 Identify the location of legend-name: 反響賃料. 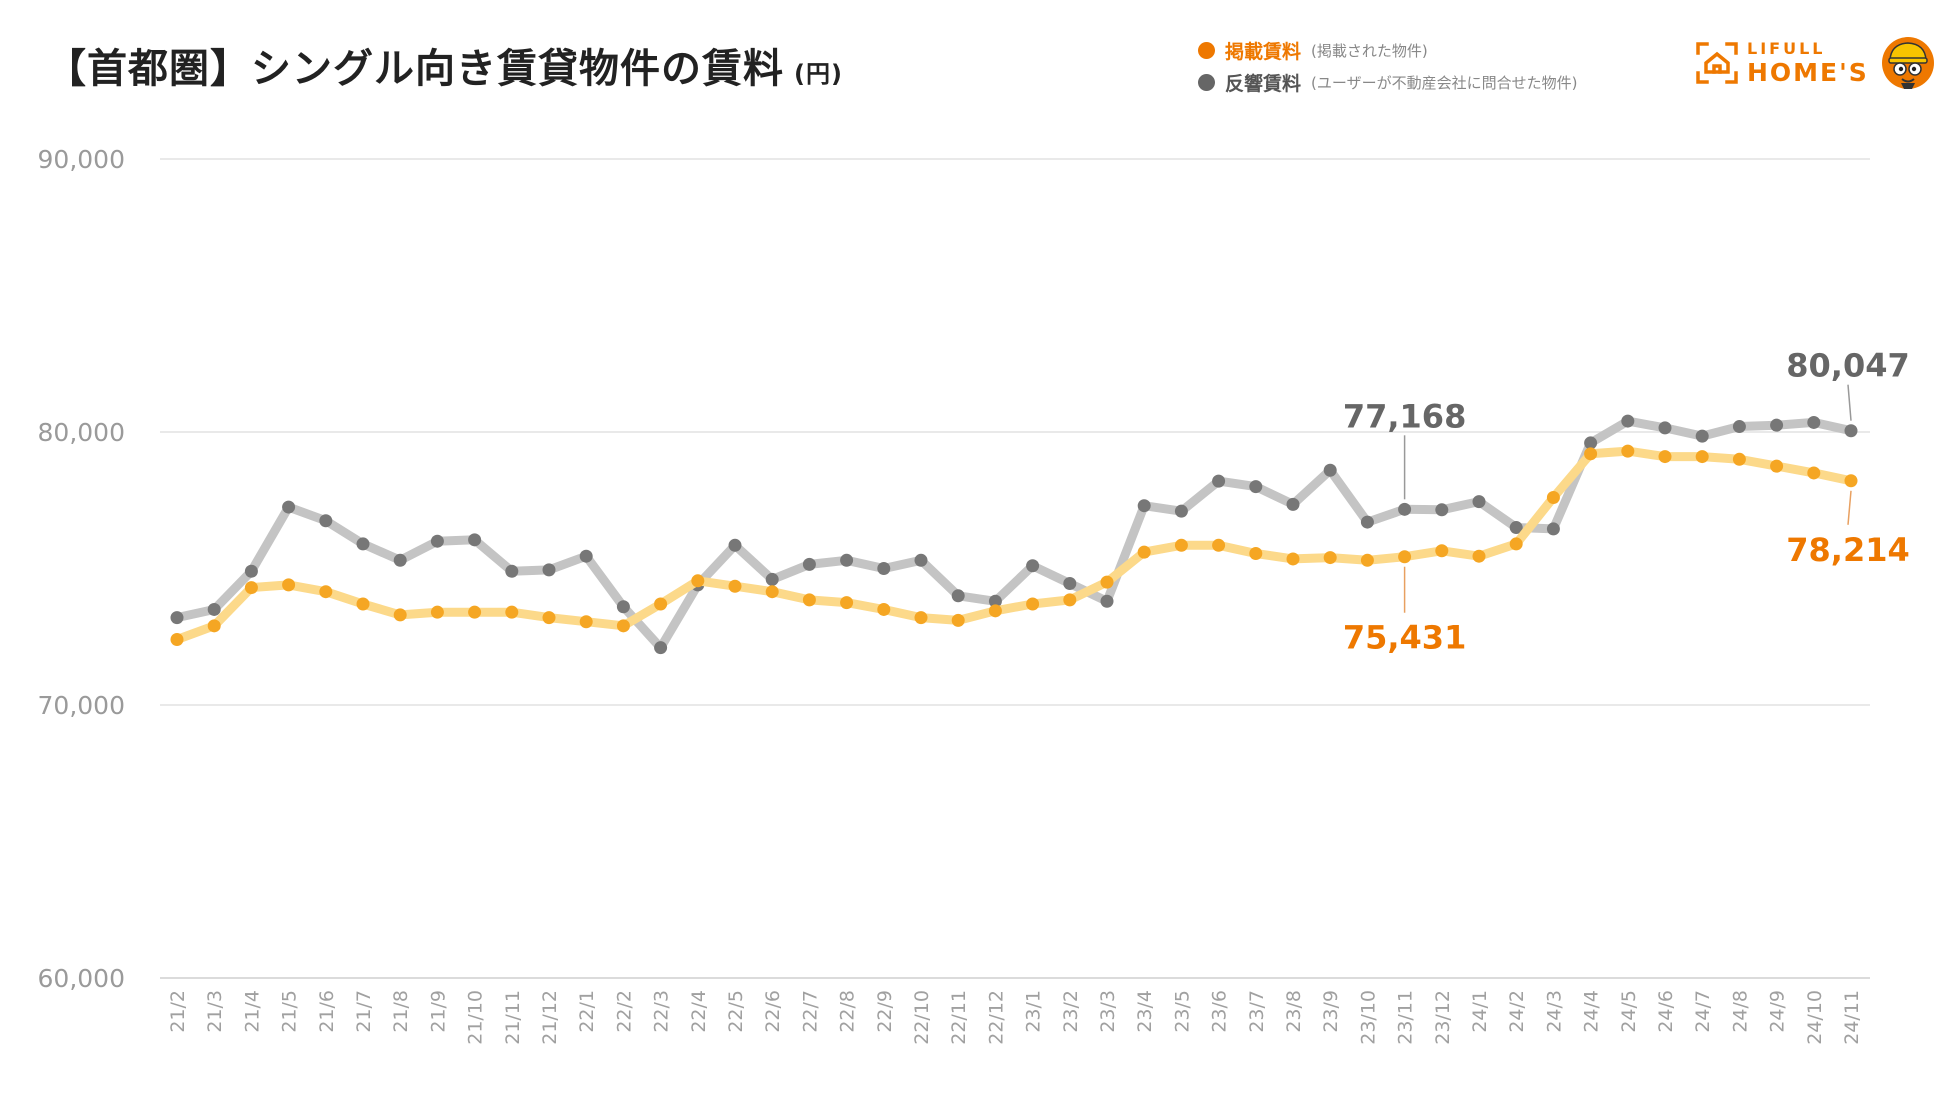
(1263, 83).